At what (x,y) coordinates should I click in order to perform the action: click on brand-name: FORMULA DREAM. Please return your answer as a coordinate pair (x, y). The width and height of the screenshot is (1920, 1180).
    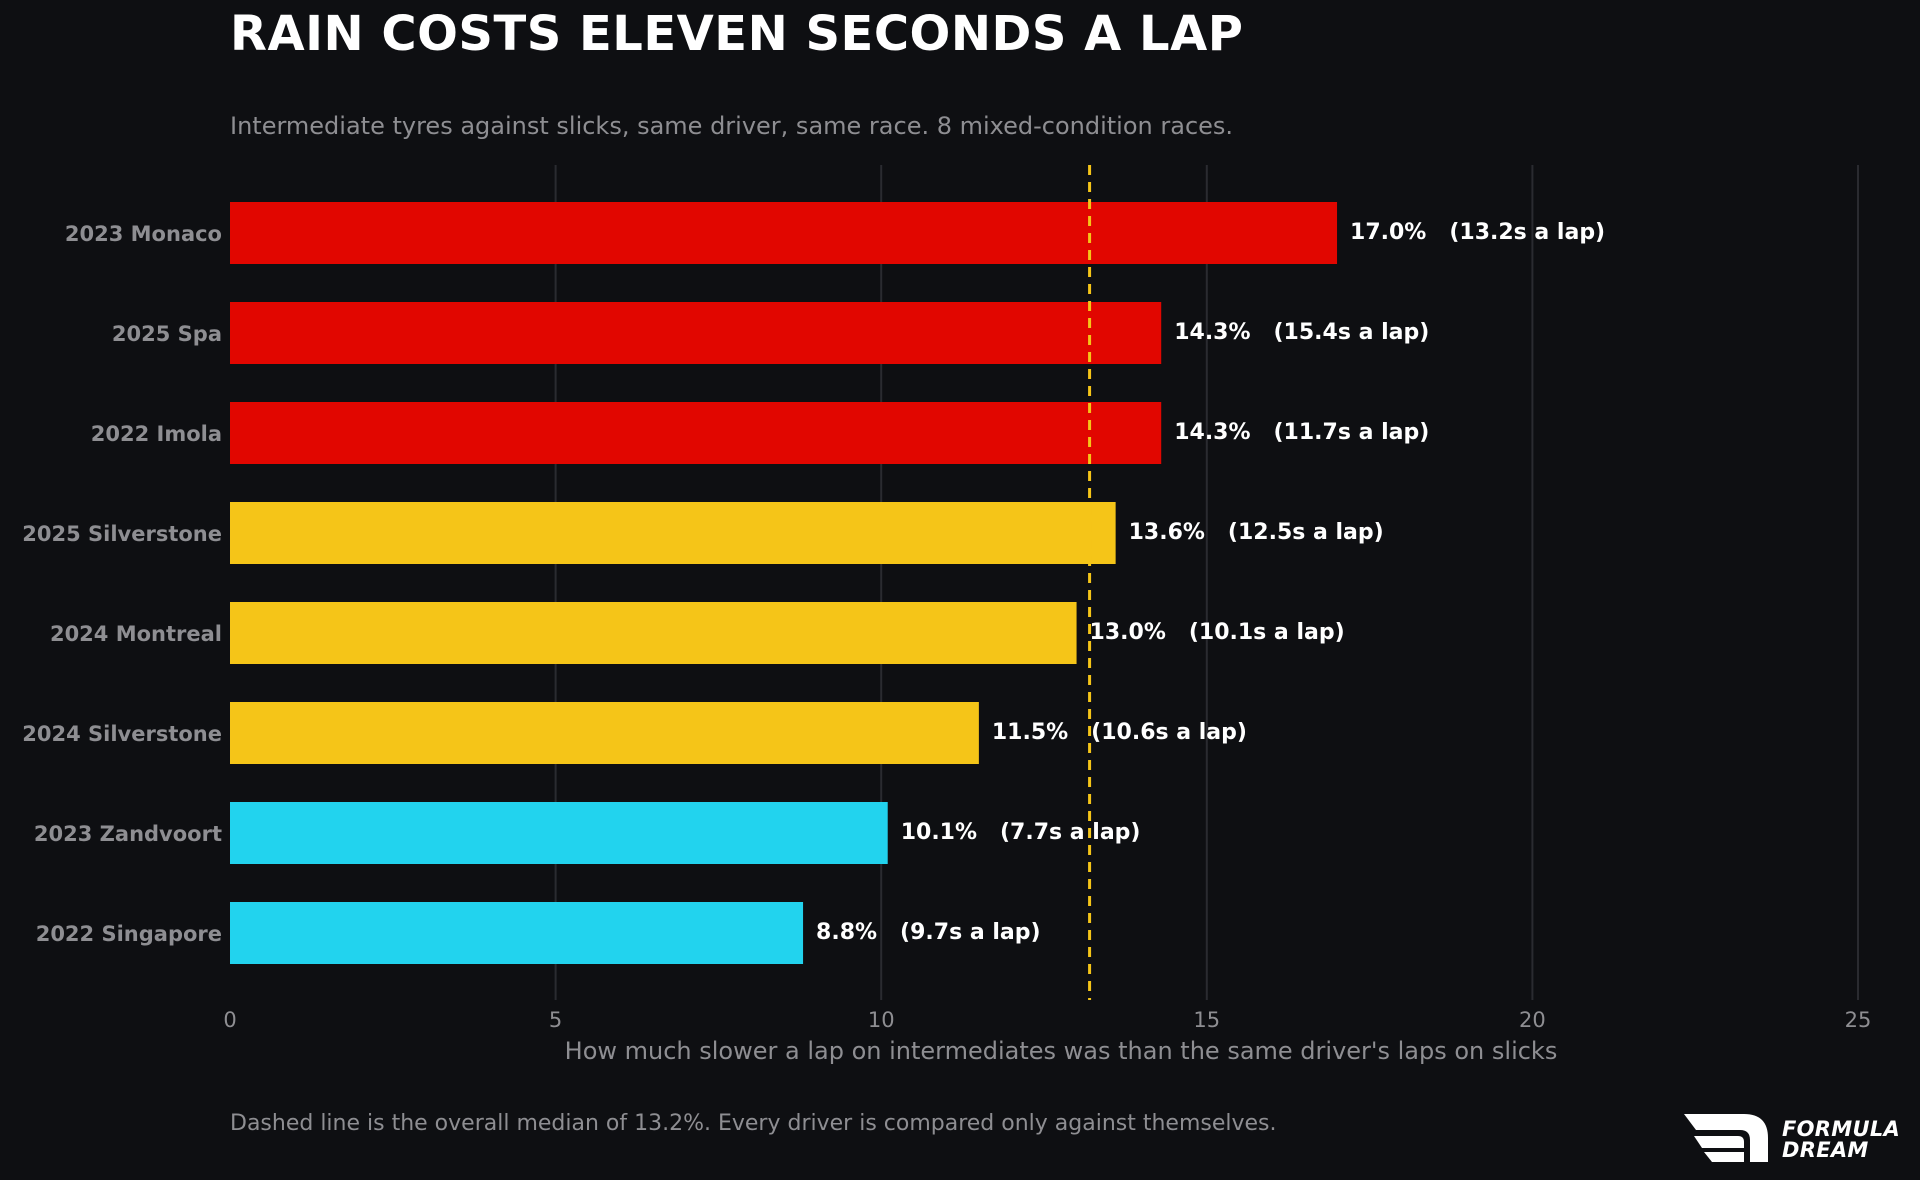
    Looking at the image, I should click on (1841, 1140).